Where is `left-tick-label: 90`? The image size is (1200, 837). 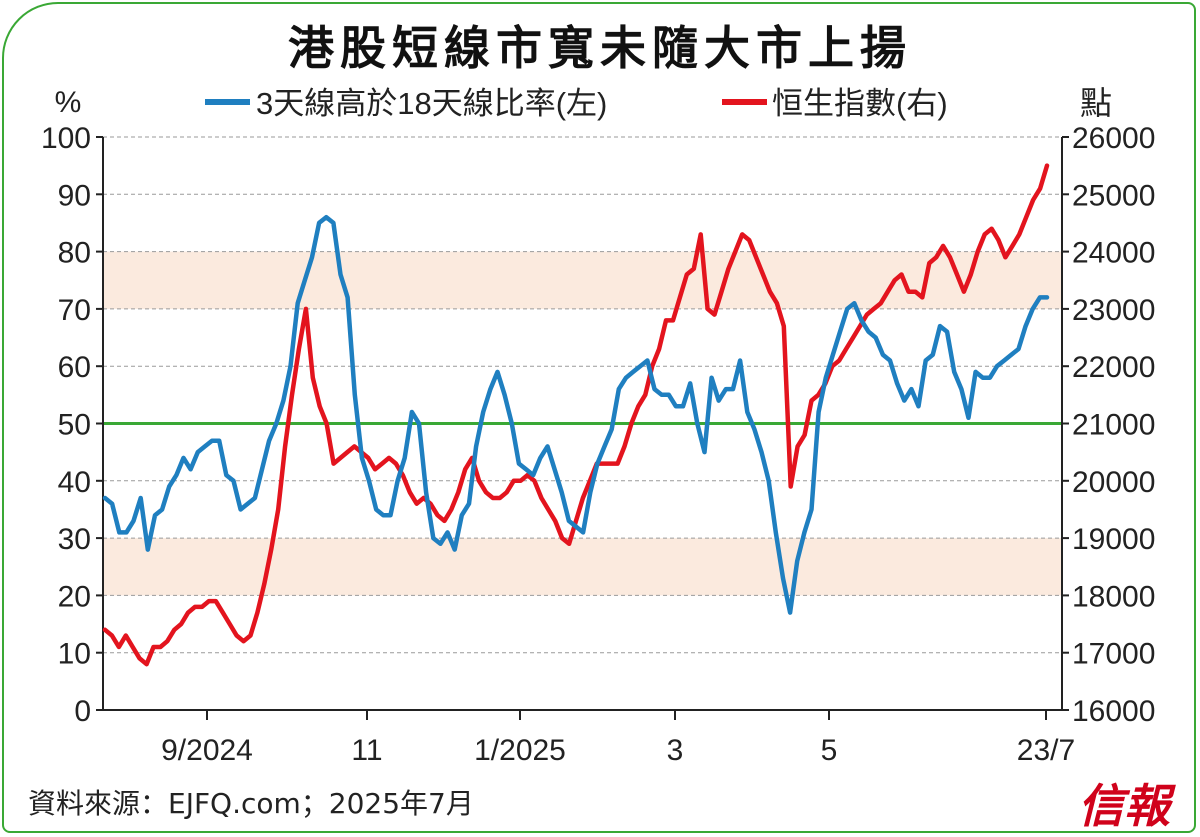
left-tick-label: 90 is located at coordinates (74, 195).